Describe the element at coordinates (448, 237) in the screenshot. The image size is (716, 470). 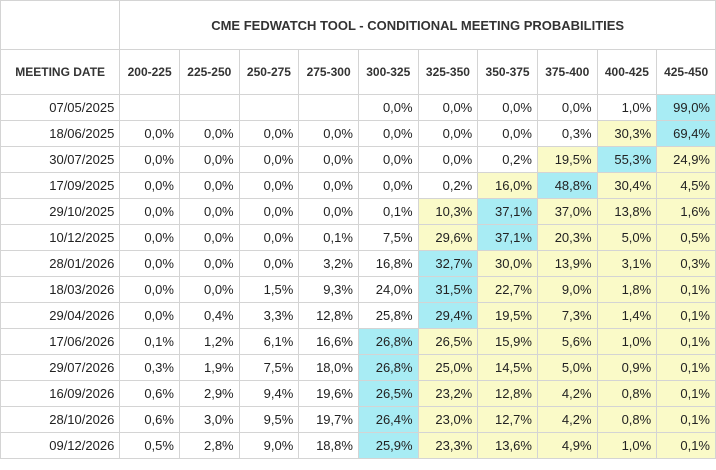
I see `probability-cell: 29,6%` at that location.